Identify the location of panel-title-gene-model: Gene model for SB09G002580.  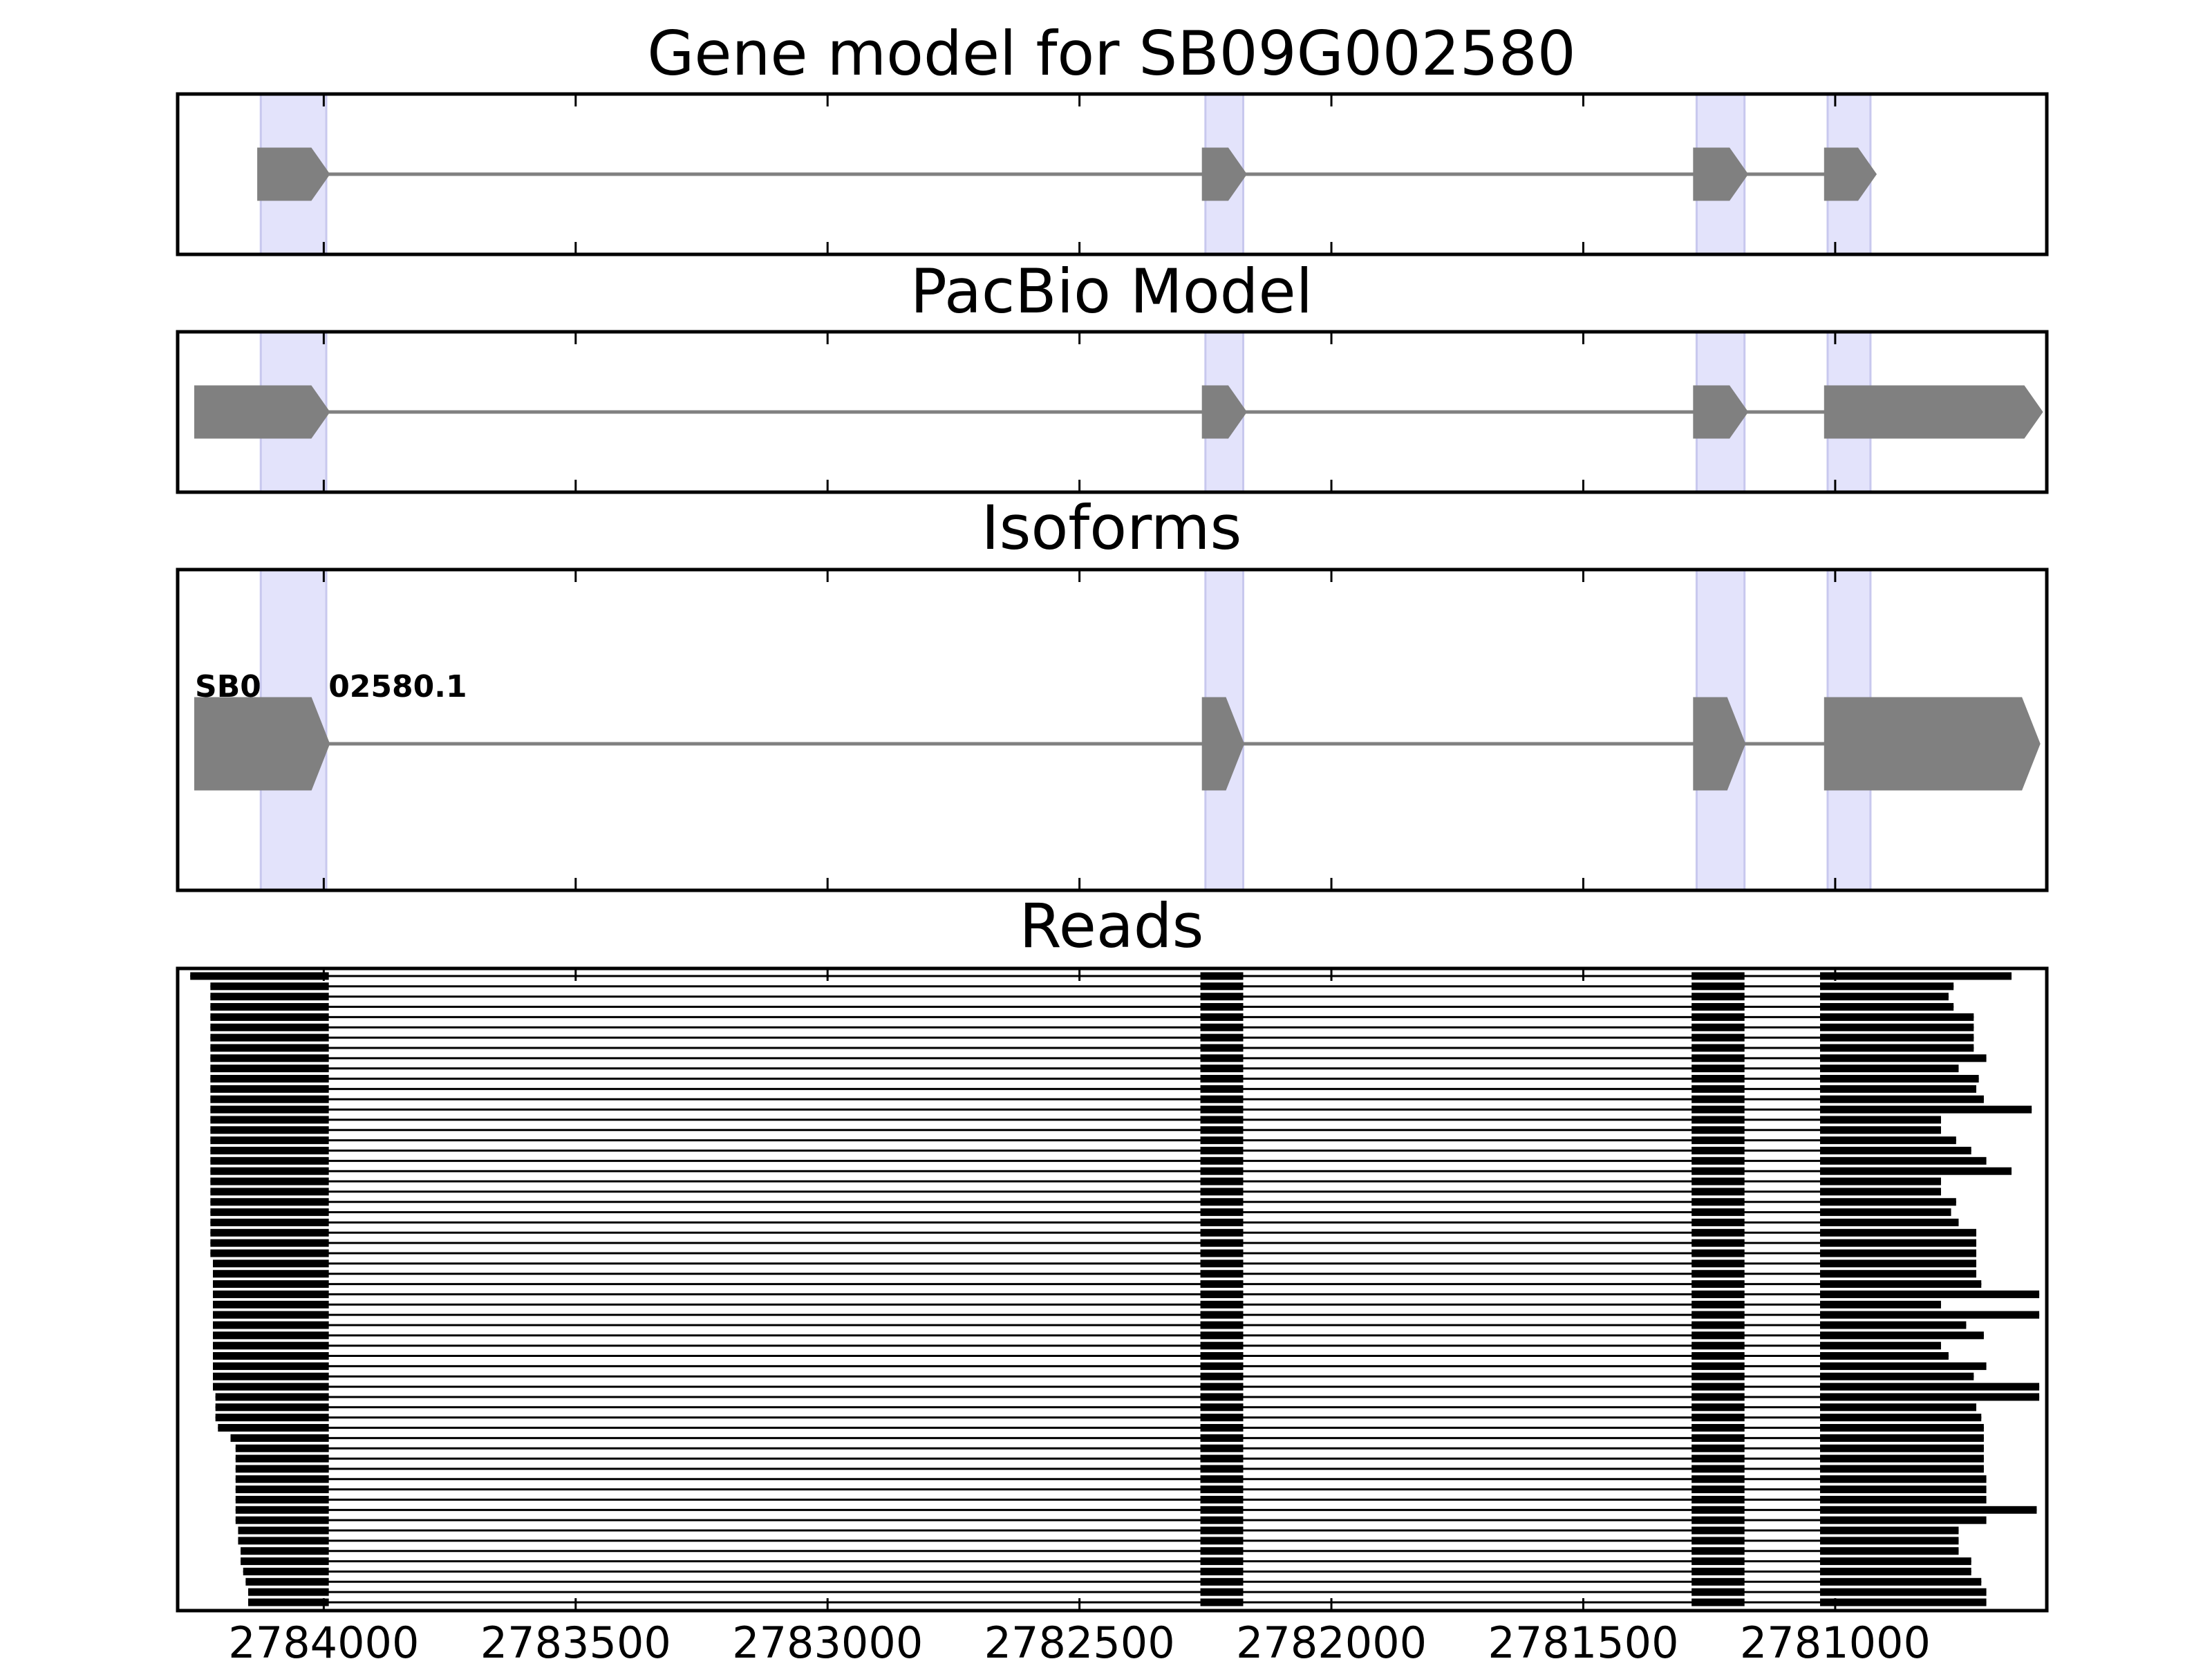
(1111, 54).